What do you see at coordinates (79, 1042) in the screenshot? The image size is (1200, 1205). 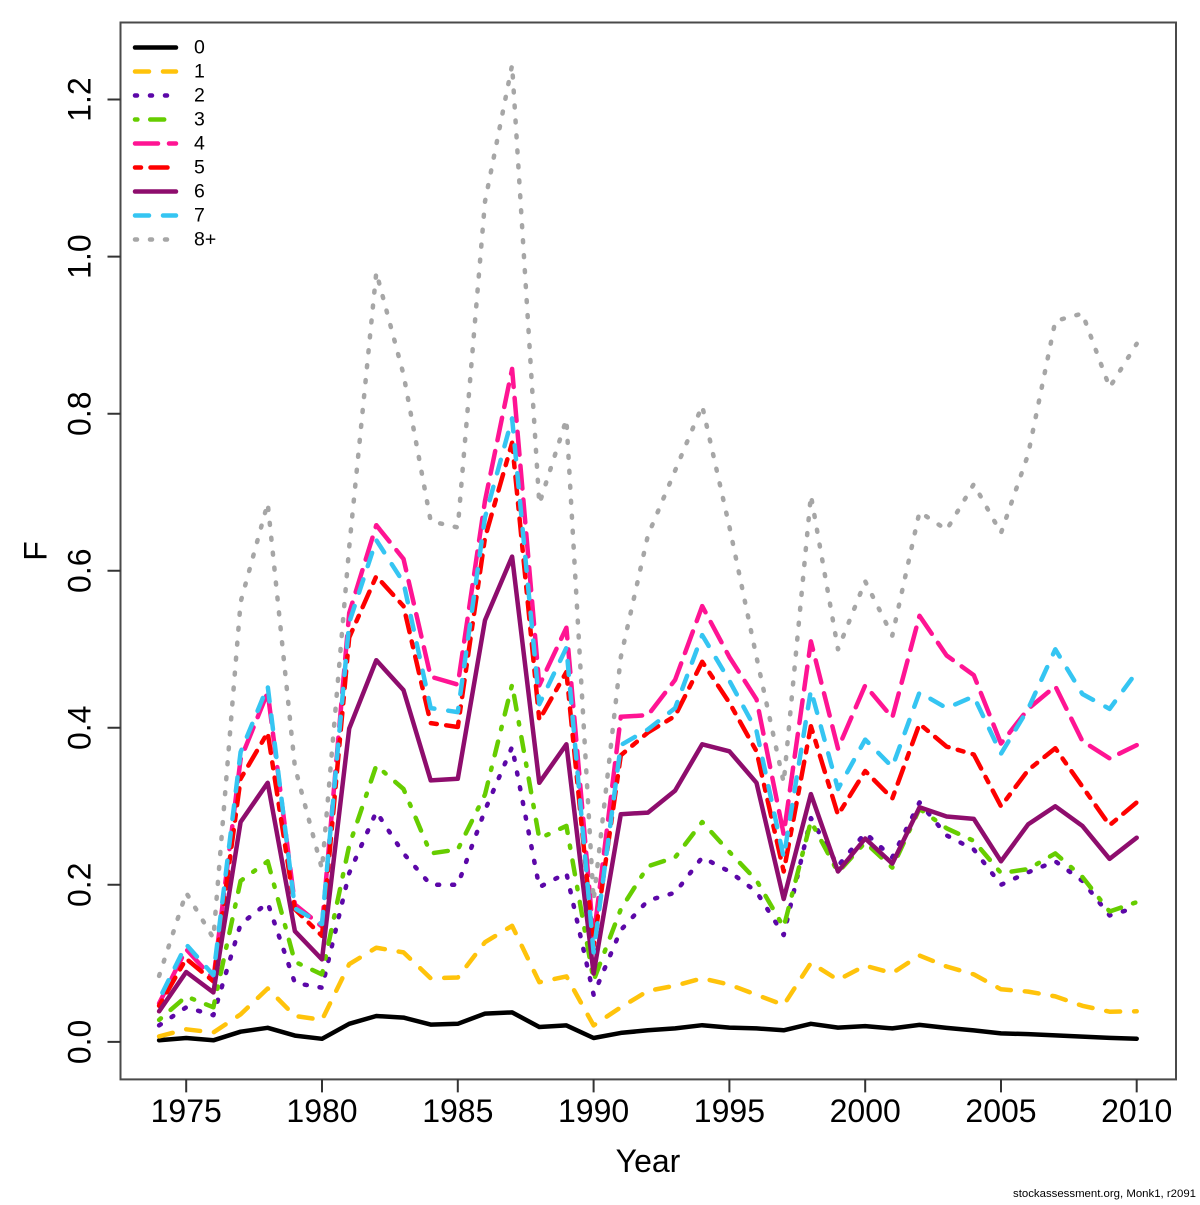 I see `svg-text: 0.0` at bounding box center [79, 1042].